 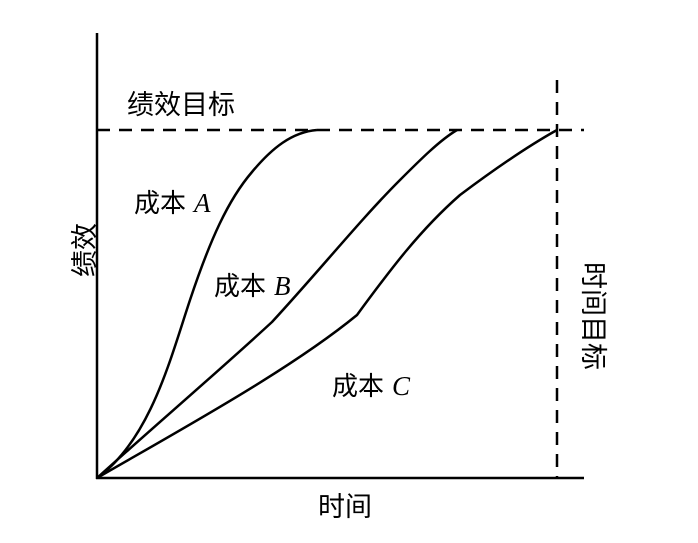 I want to click on cost-c-letter: C, so click(x=401, y=386).